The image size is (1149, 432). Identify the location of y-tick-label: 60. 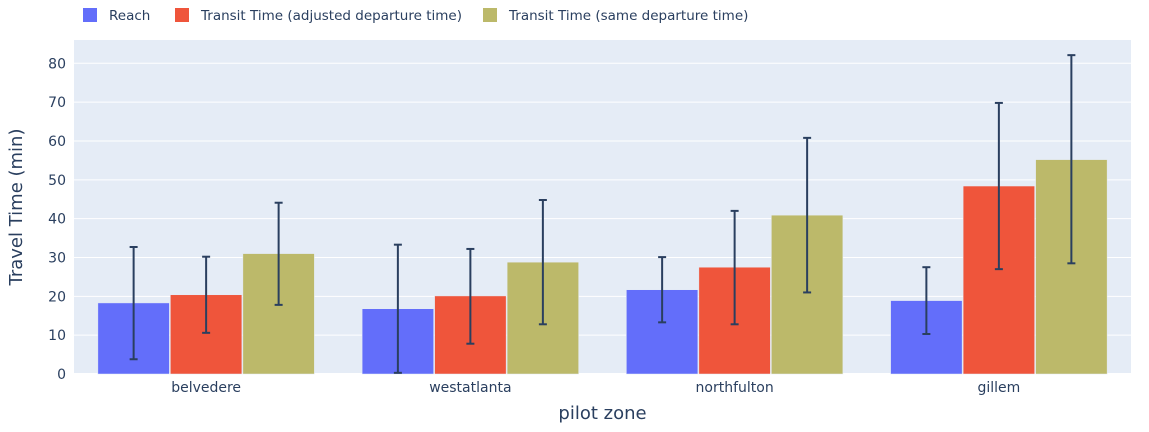
(57, 142).